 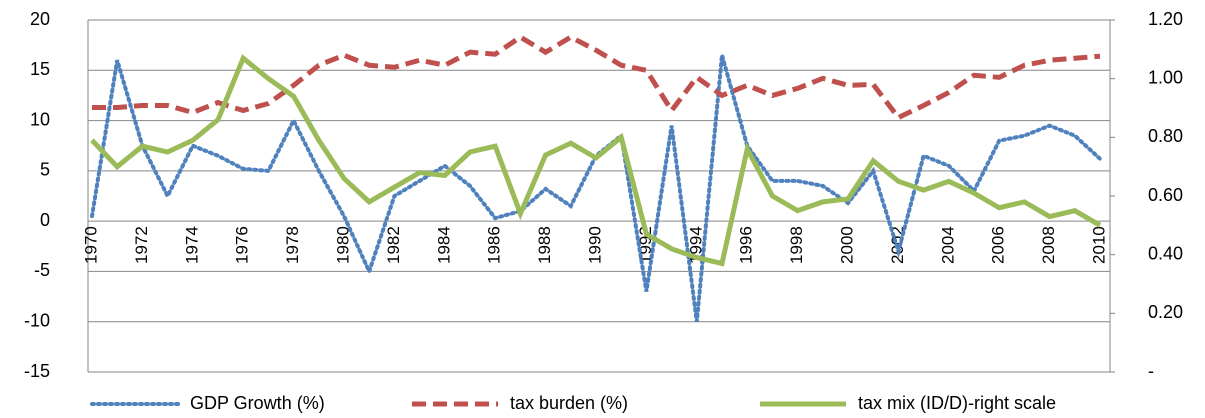 I want to click on x-tick-label: 2008, so click(x=1048, y=245).